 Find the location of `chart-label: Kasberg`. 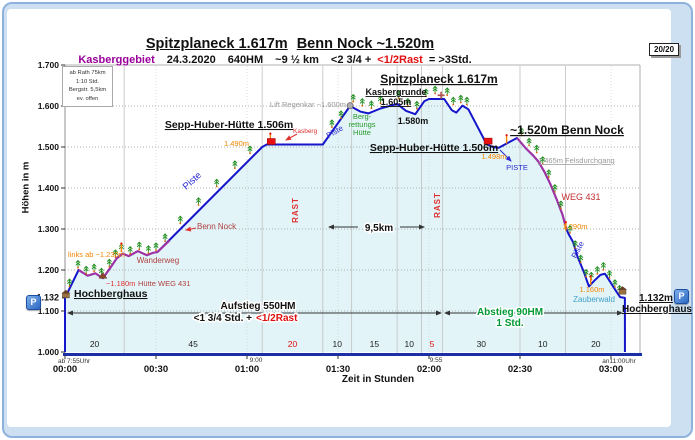

chart-label: Kasberg is located at coordinates (305, 131).